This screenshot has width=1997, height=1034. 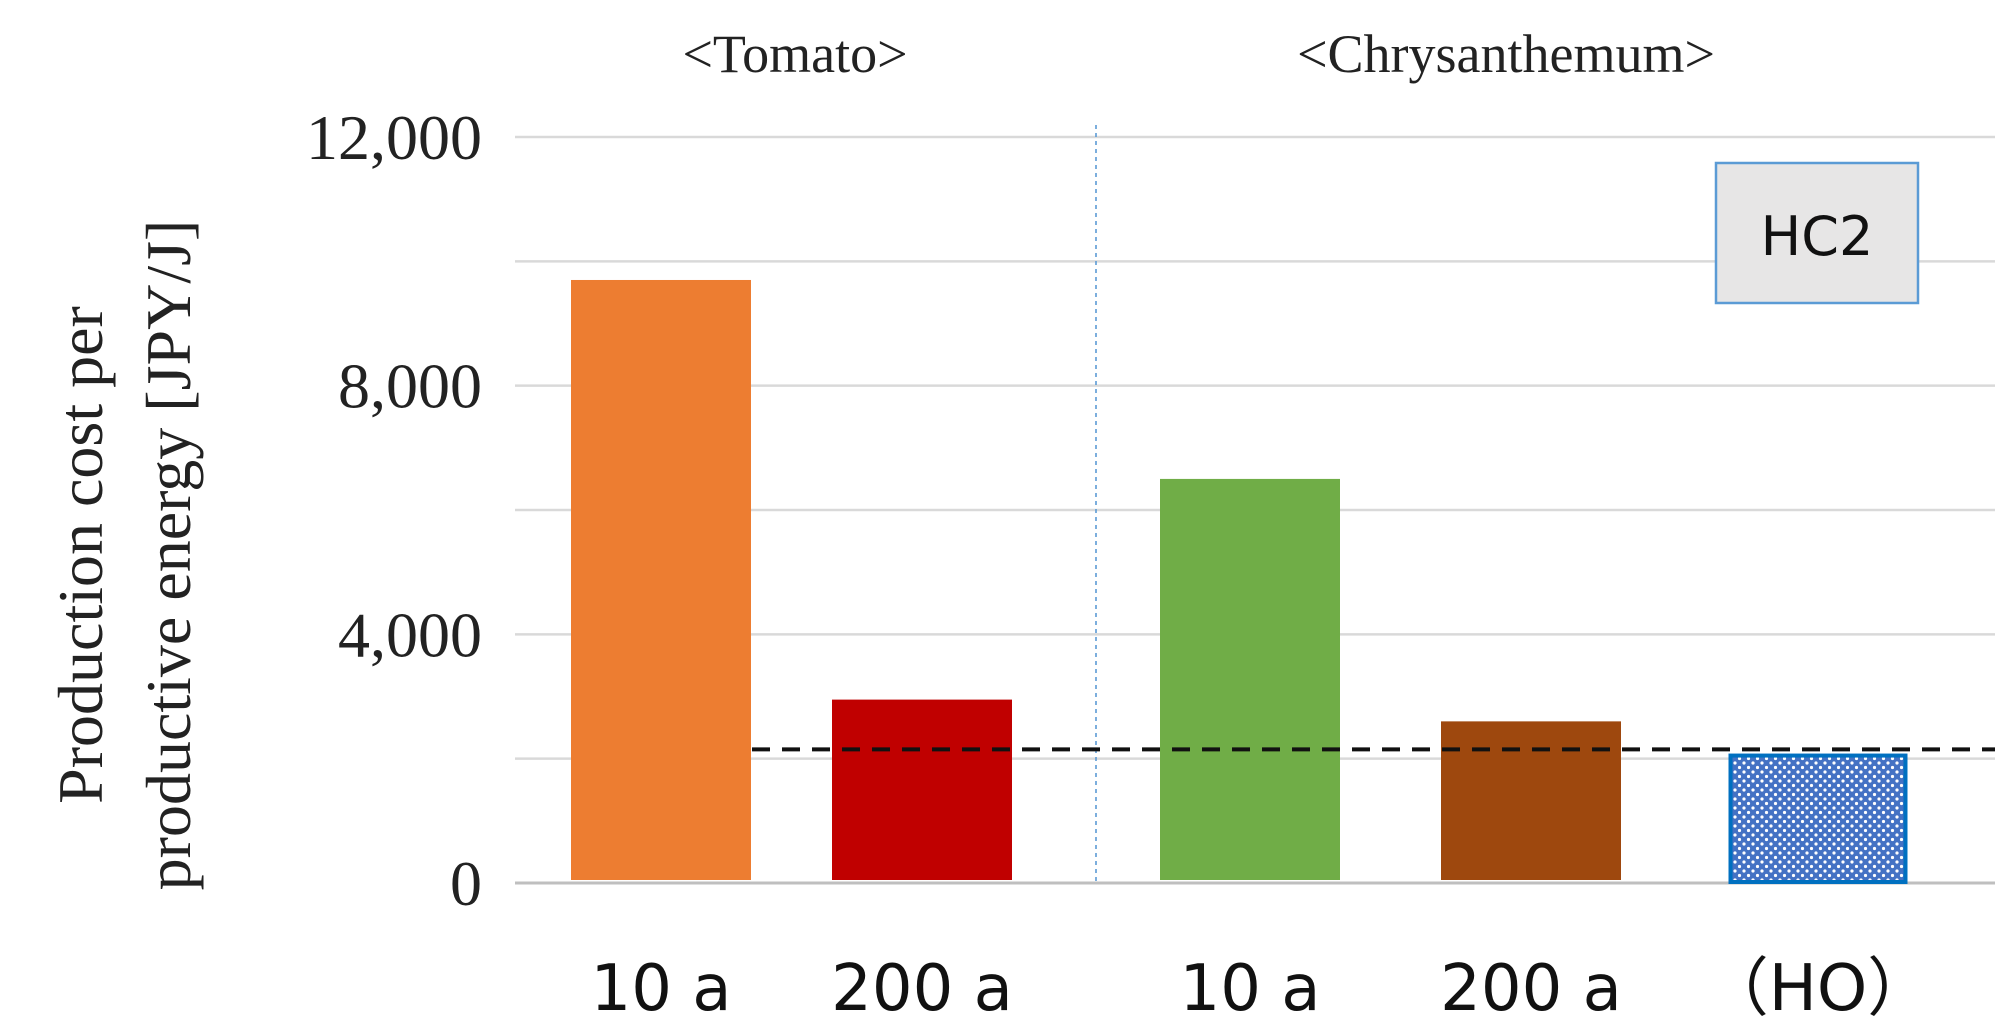 What do you see at coordinates (1817, 236) in the screenshot?
I see `annotation-label: HC2` at bounding box center [1817, 236].